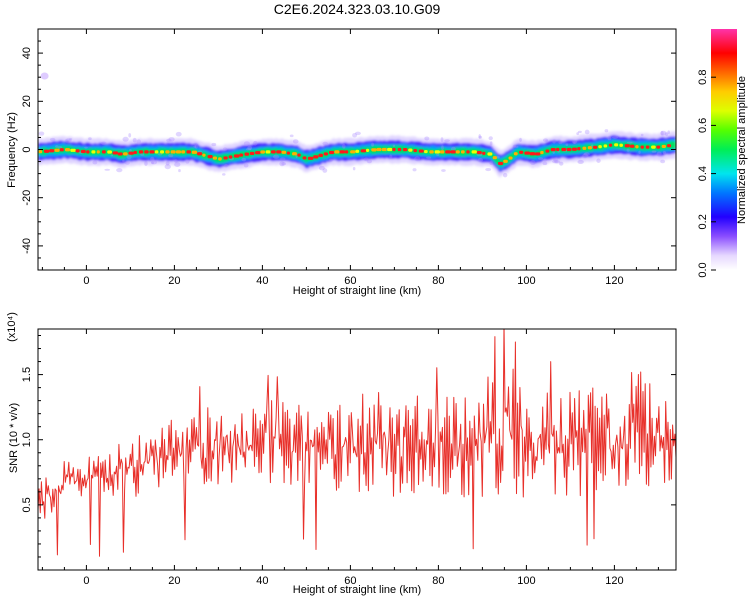 The width and height of the screenshot is (750, 605). Describe the element at coordinates (27, 149) in the screenshot. I see `spectrogram-y-tick-label: 0` at that location.